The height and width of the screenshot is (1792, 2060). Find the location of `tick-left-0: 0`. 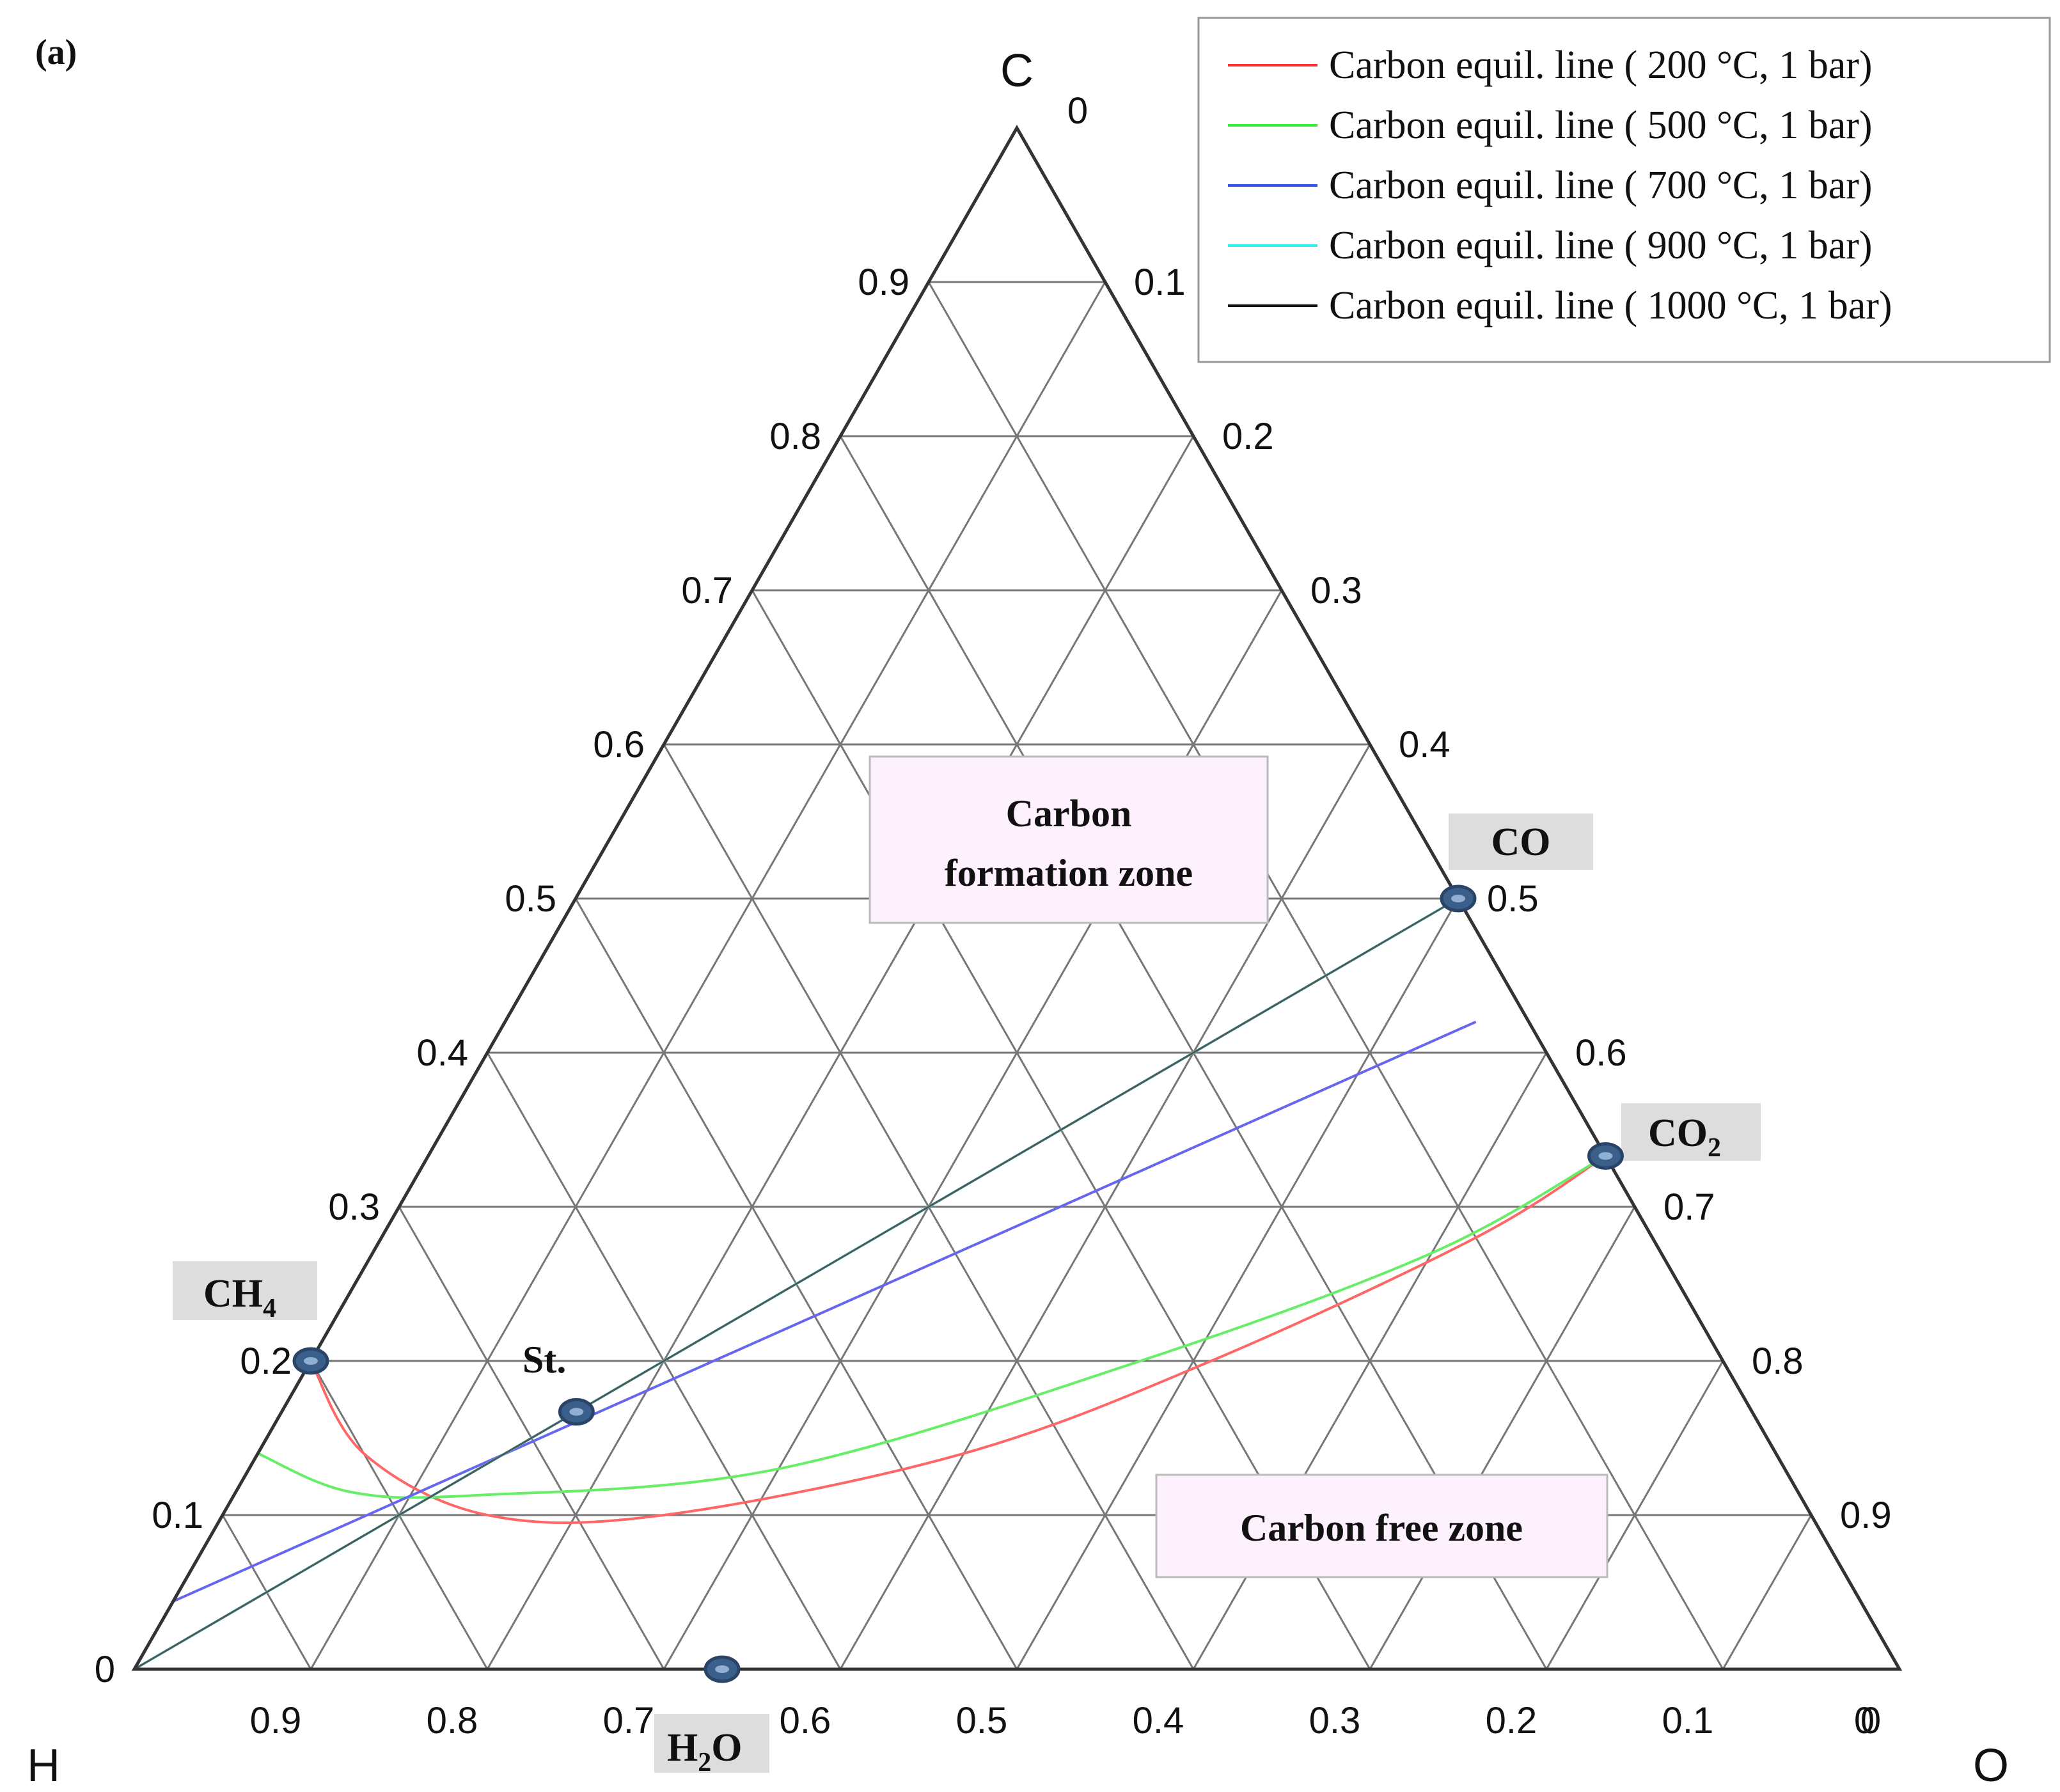

tick-left-0: 0 is located at coordinates (105, 1669).